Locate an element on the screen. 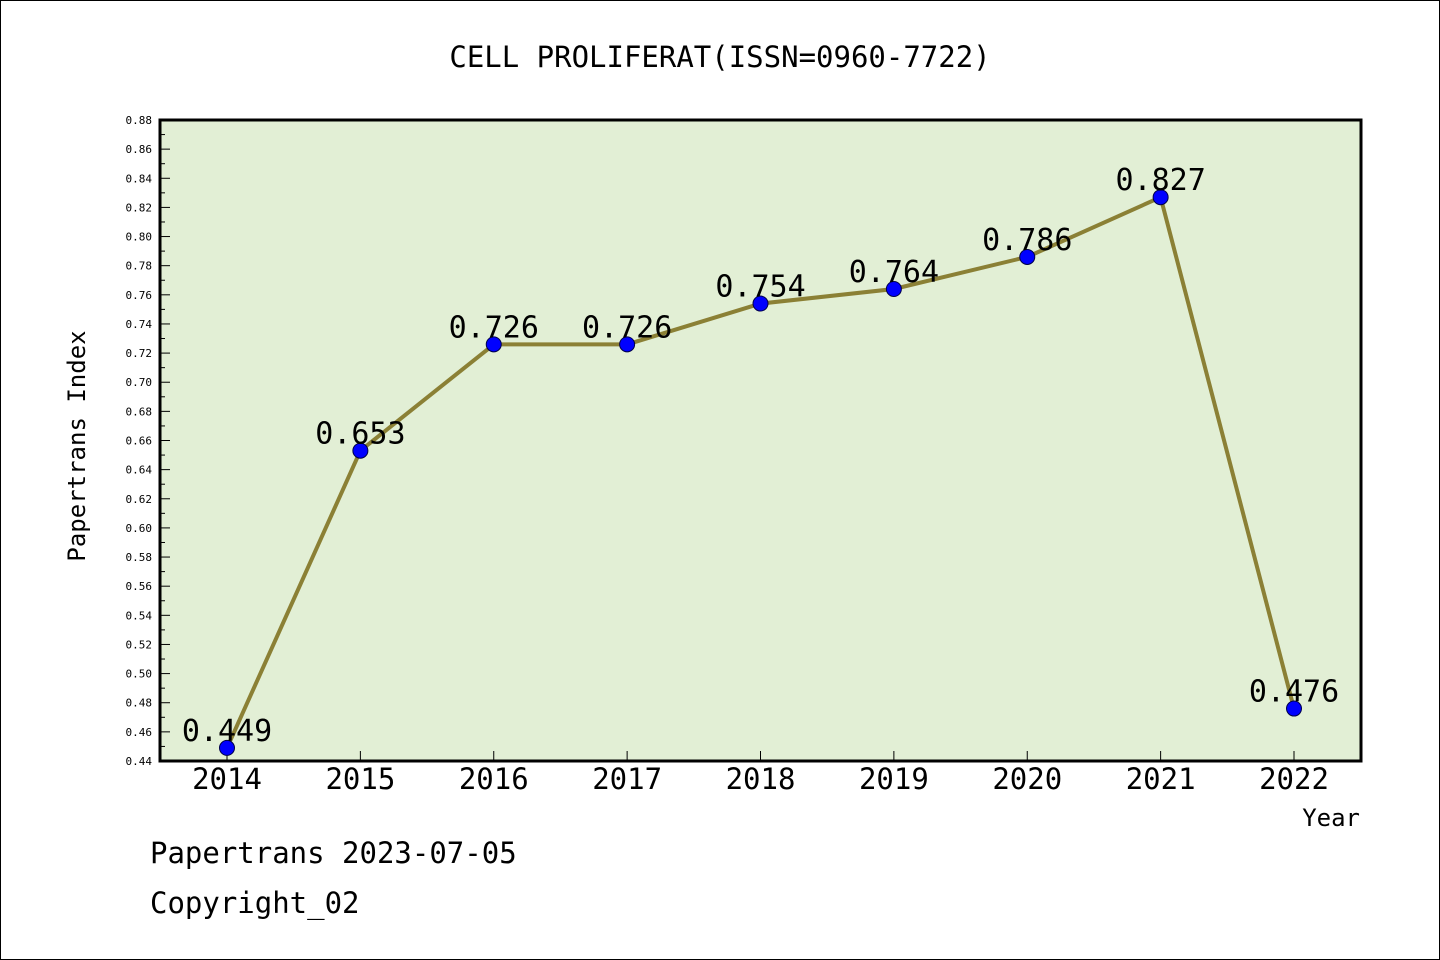 This screenshot has height=960, width=1440. x-tick-label: 2016 is located at coordinates (494, 779).